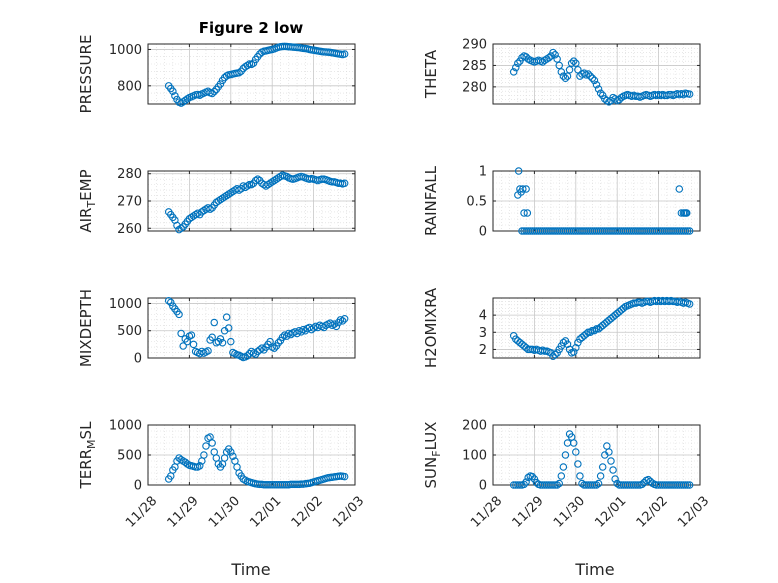 The height and width of the screenshot is (583, 778). I want to click on y-tick-label: 2, so click(483, 350).